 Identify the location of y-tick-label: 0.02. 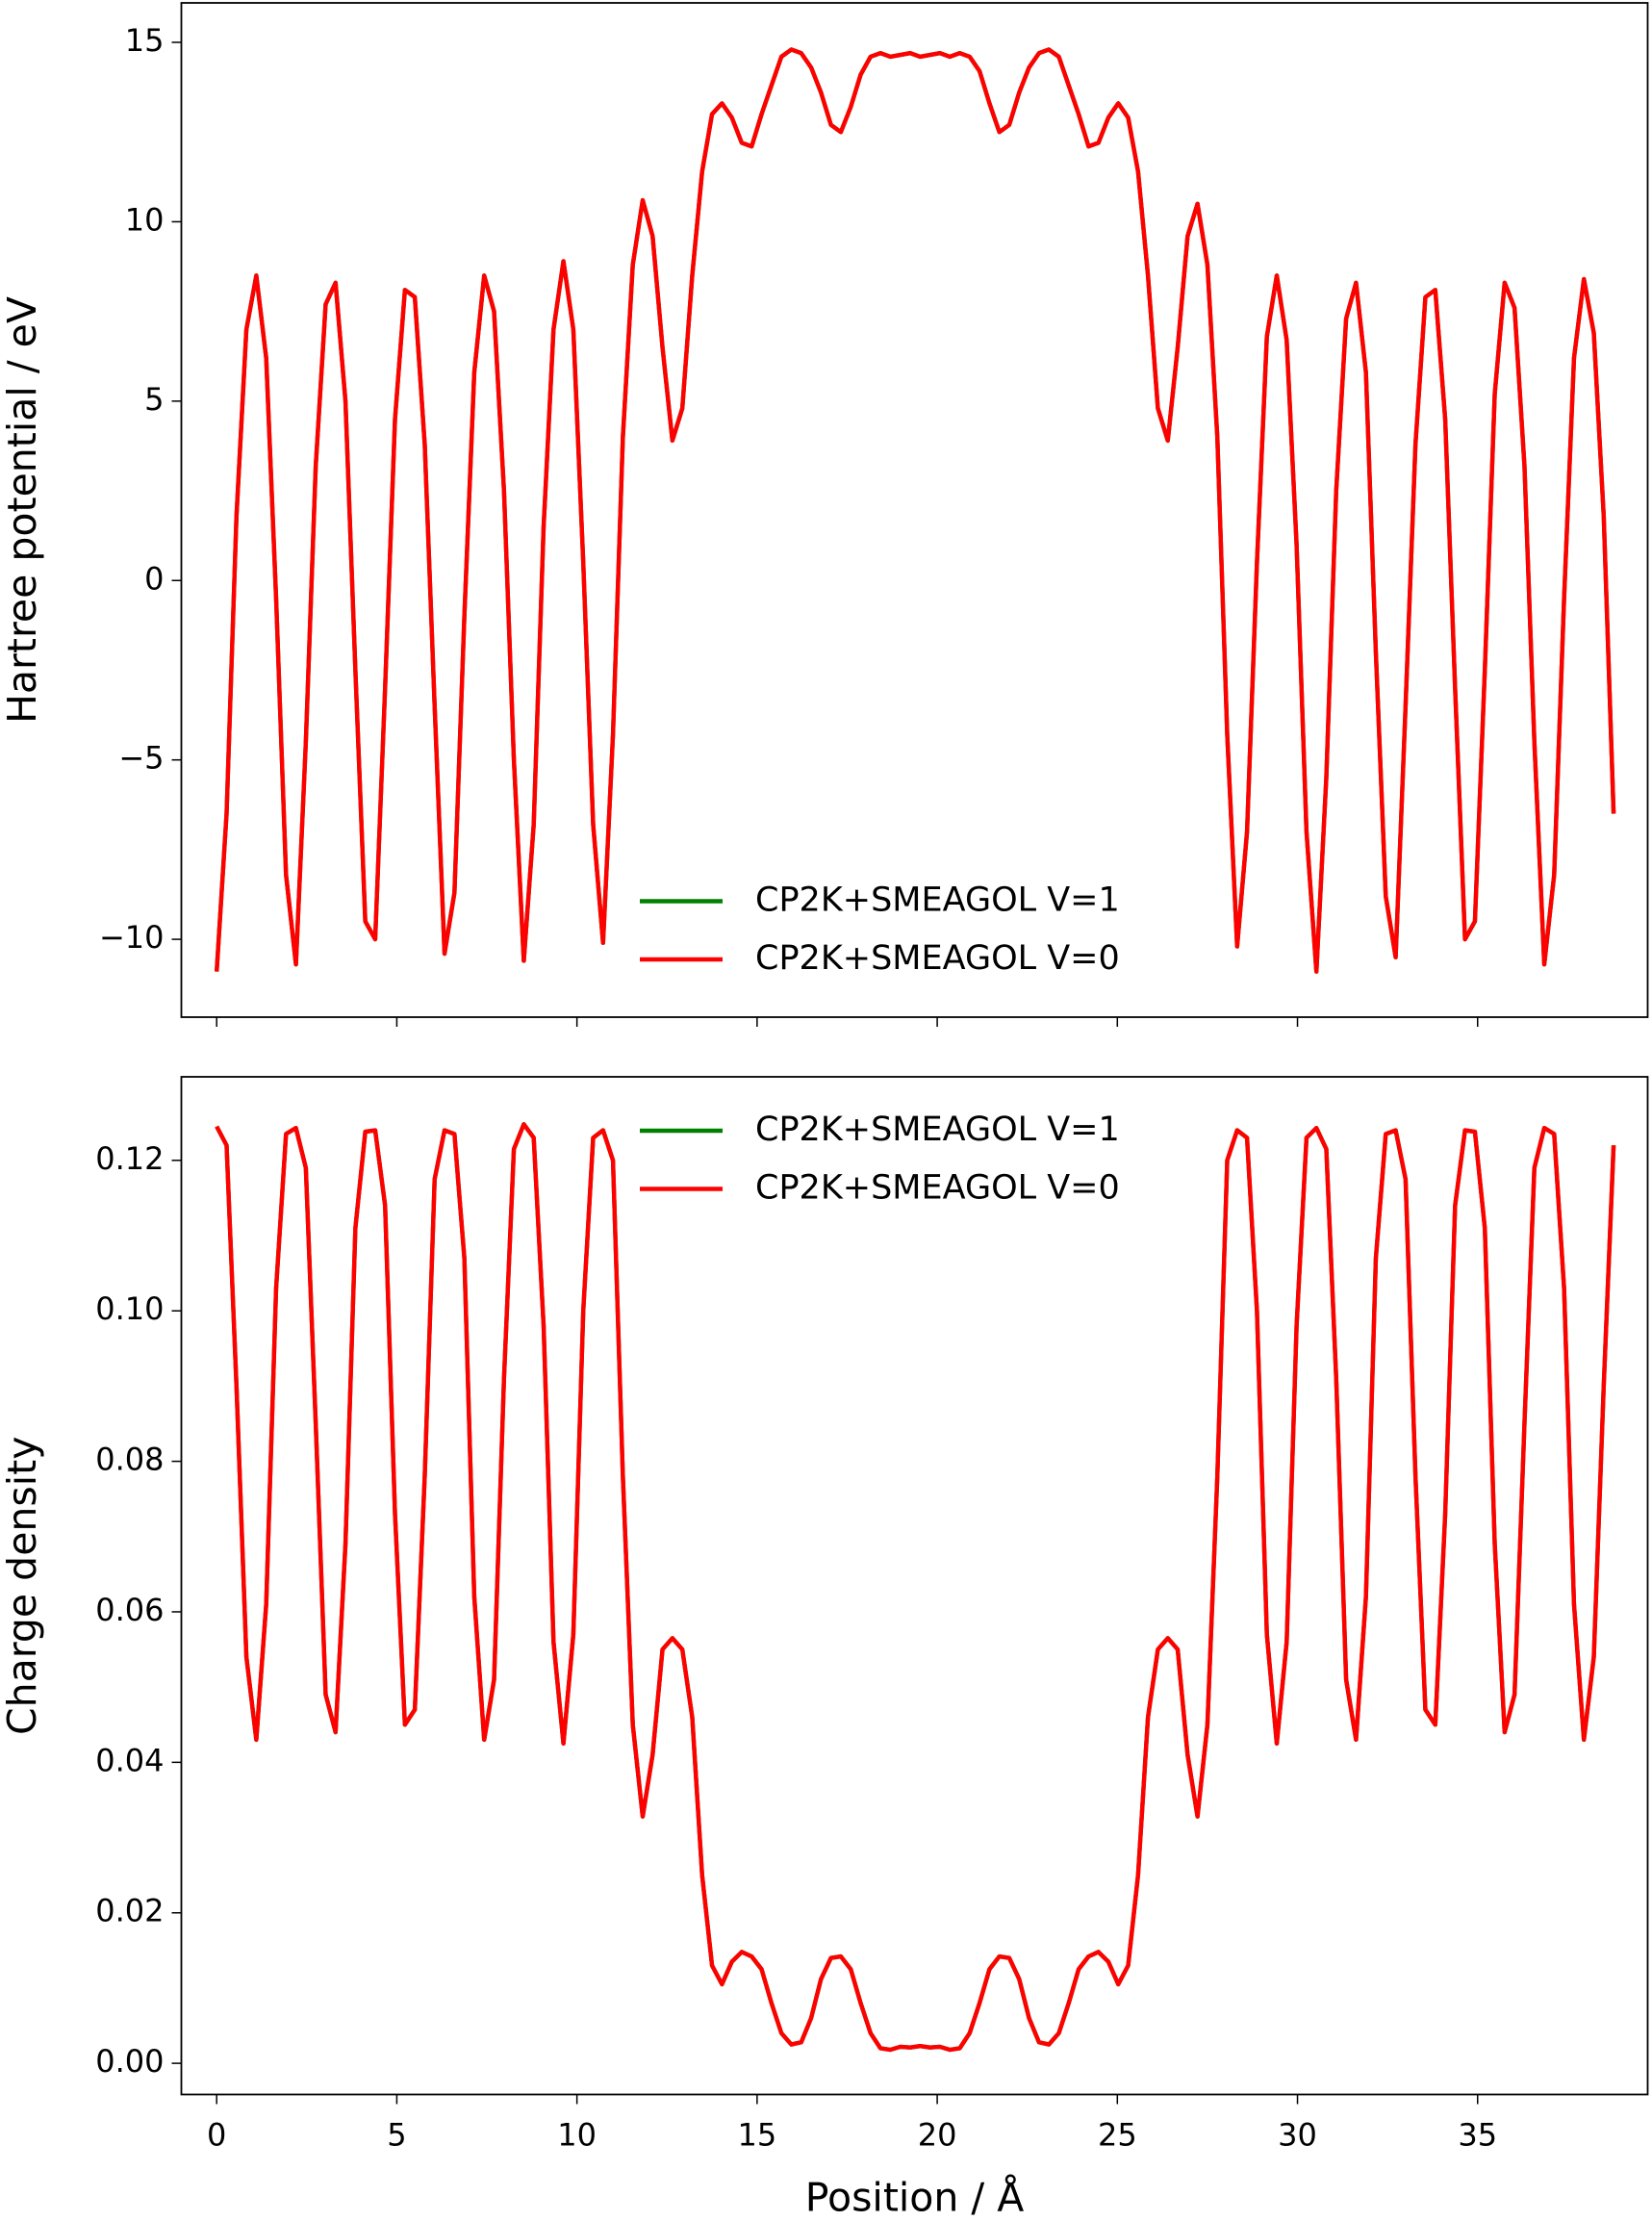
(129, 1911).